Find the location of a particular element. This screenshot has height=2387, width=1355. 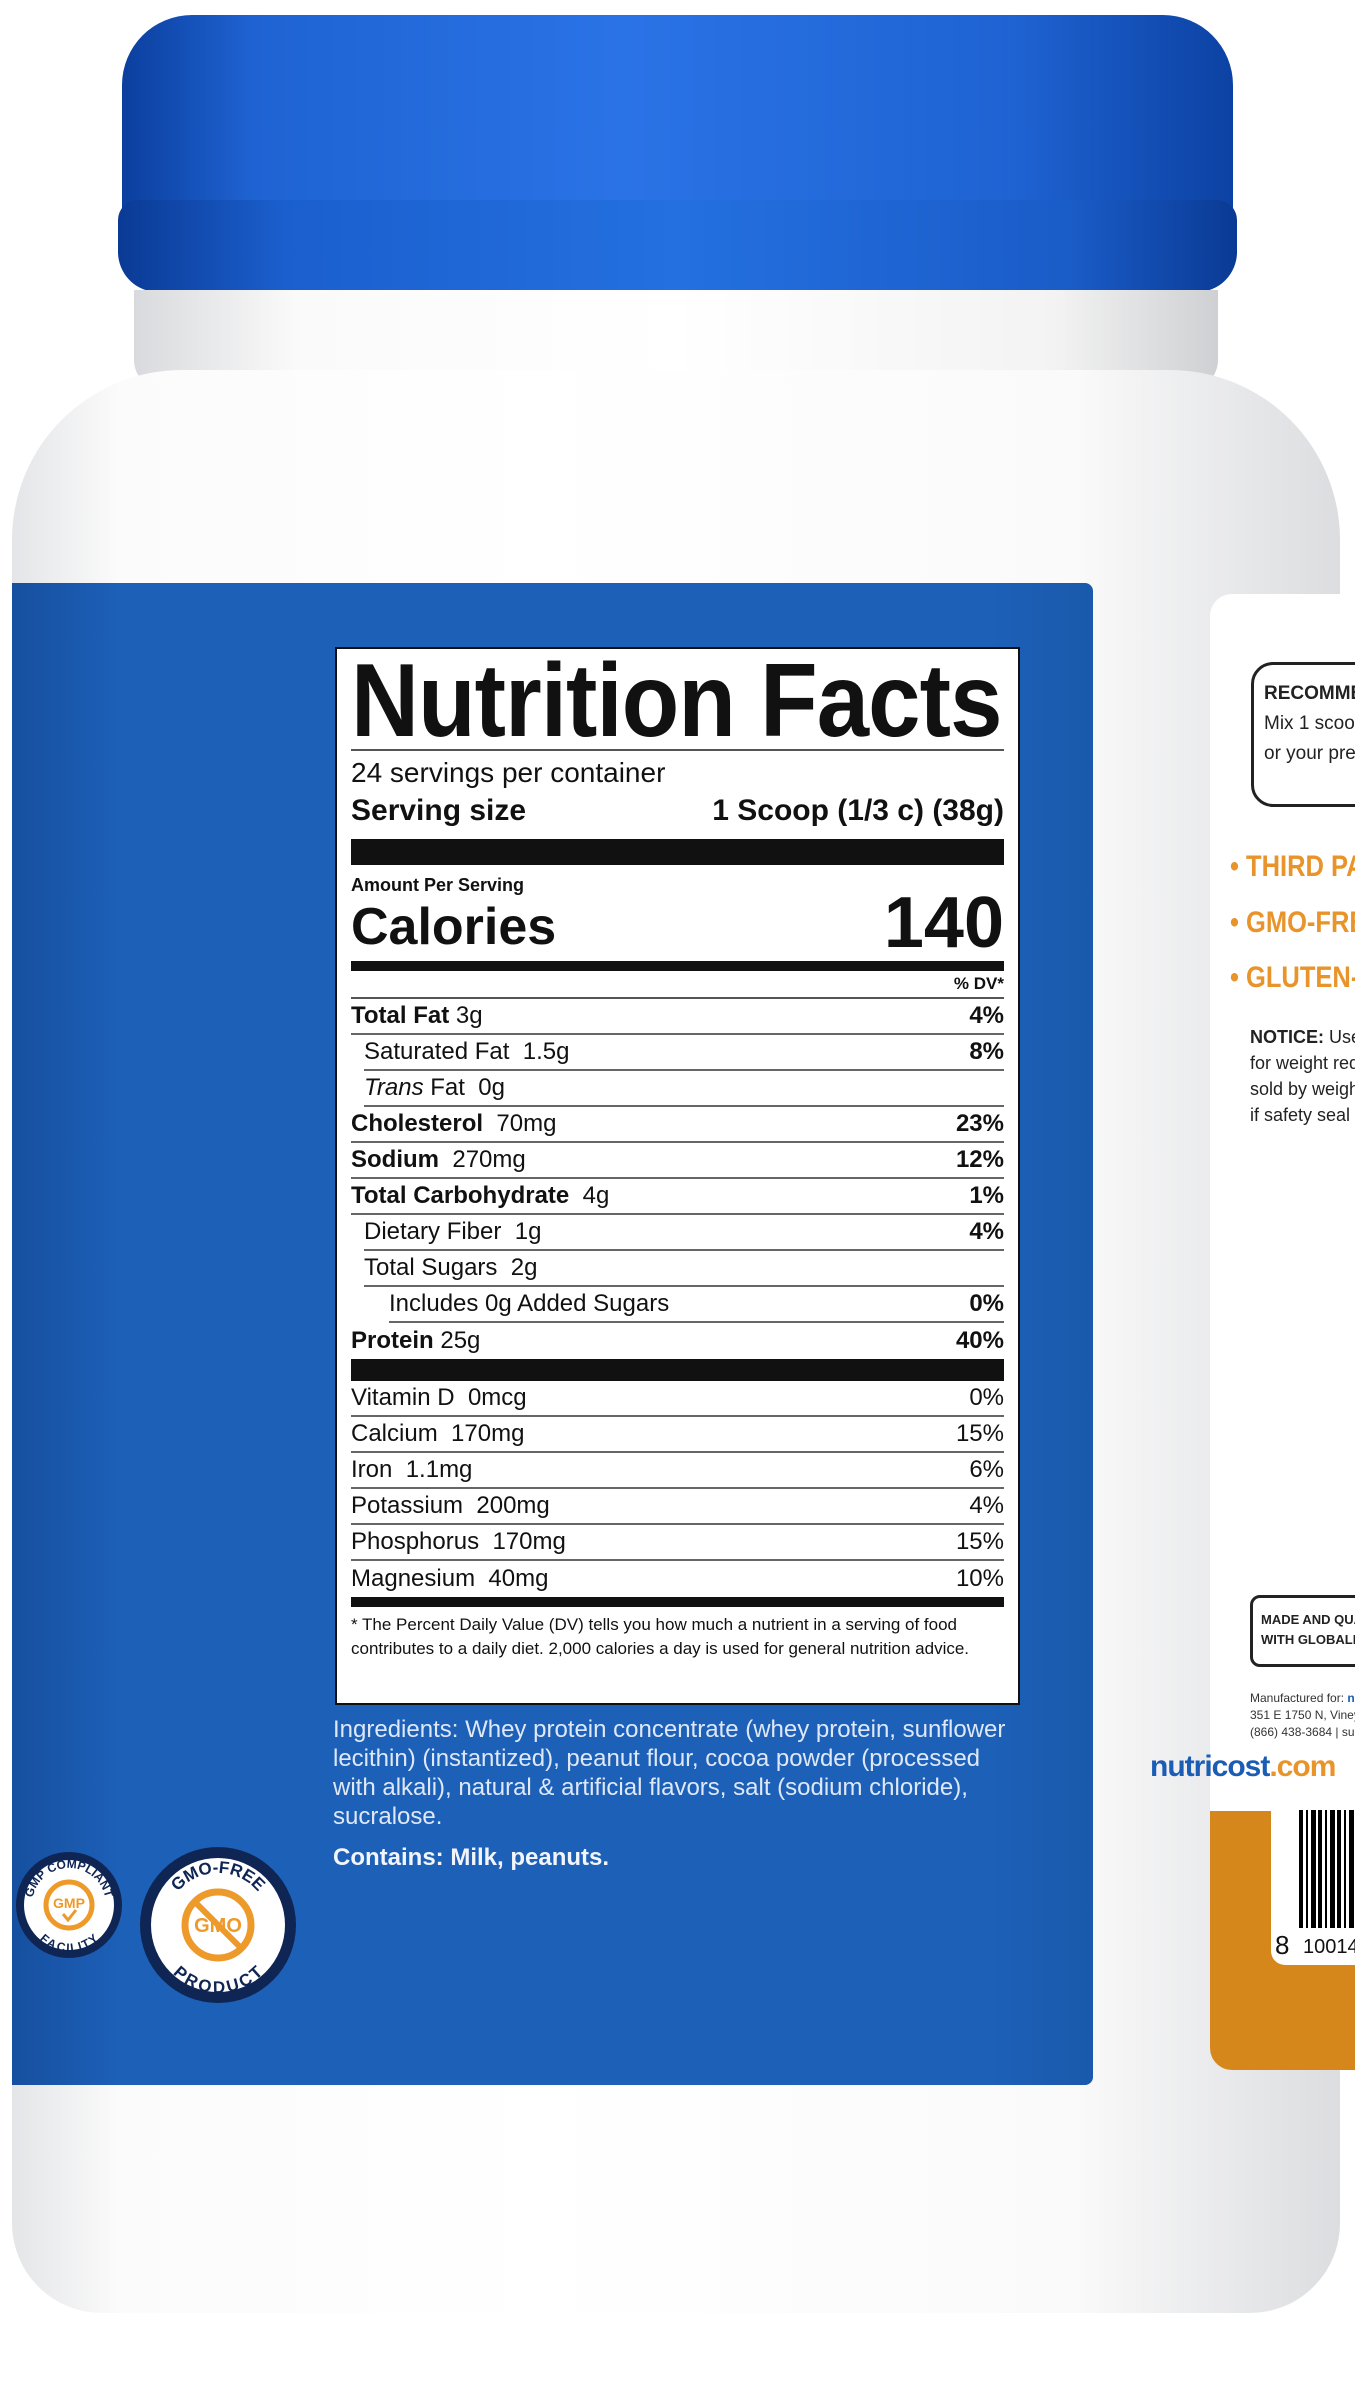

nutrient-name: Dietary Fiber is located at coordinates (433, 1231).